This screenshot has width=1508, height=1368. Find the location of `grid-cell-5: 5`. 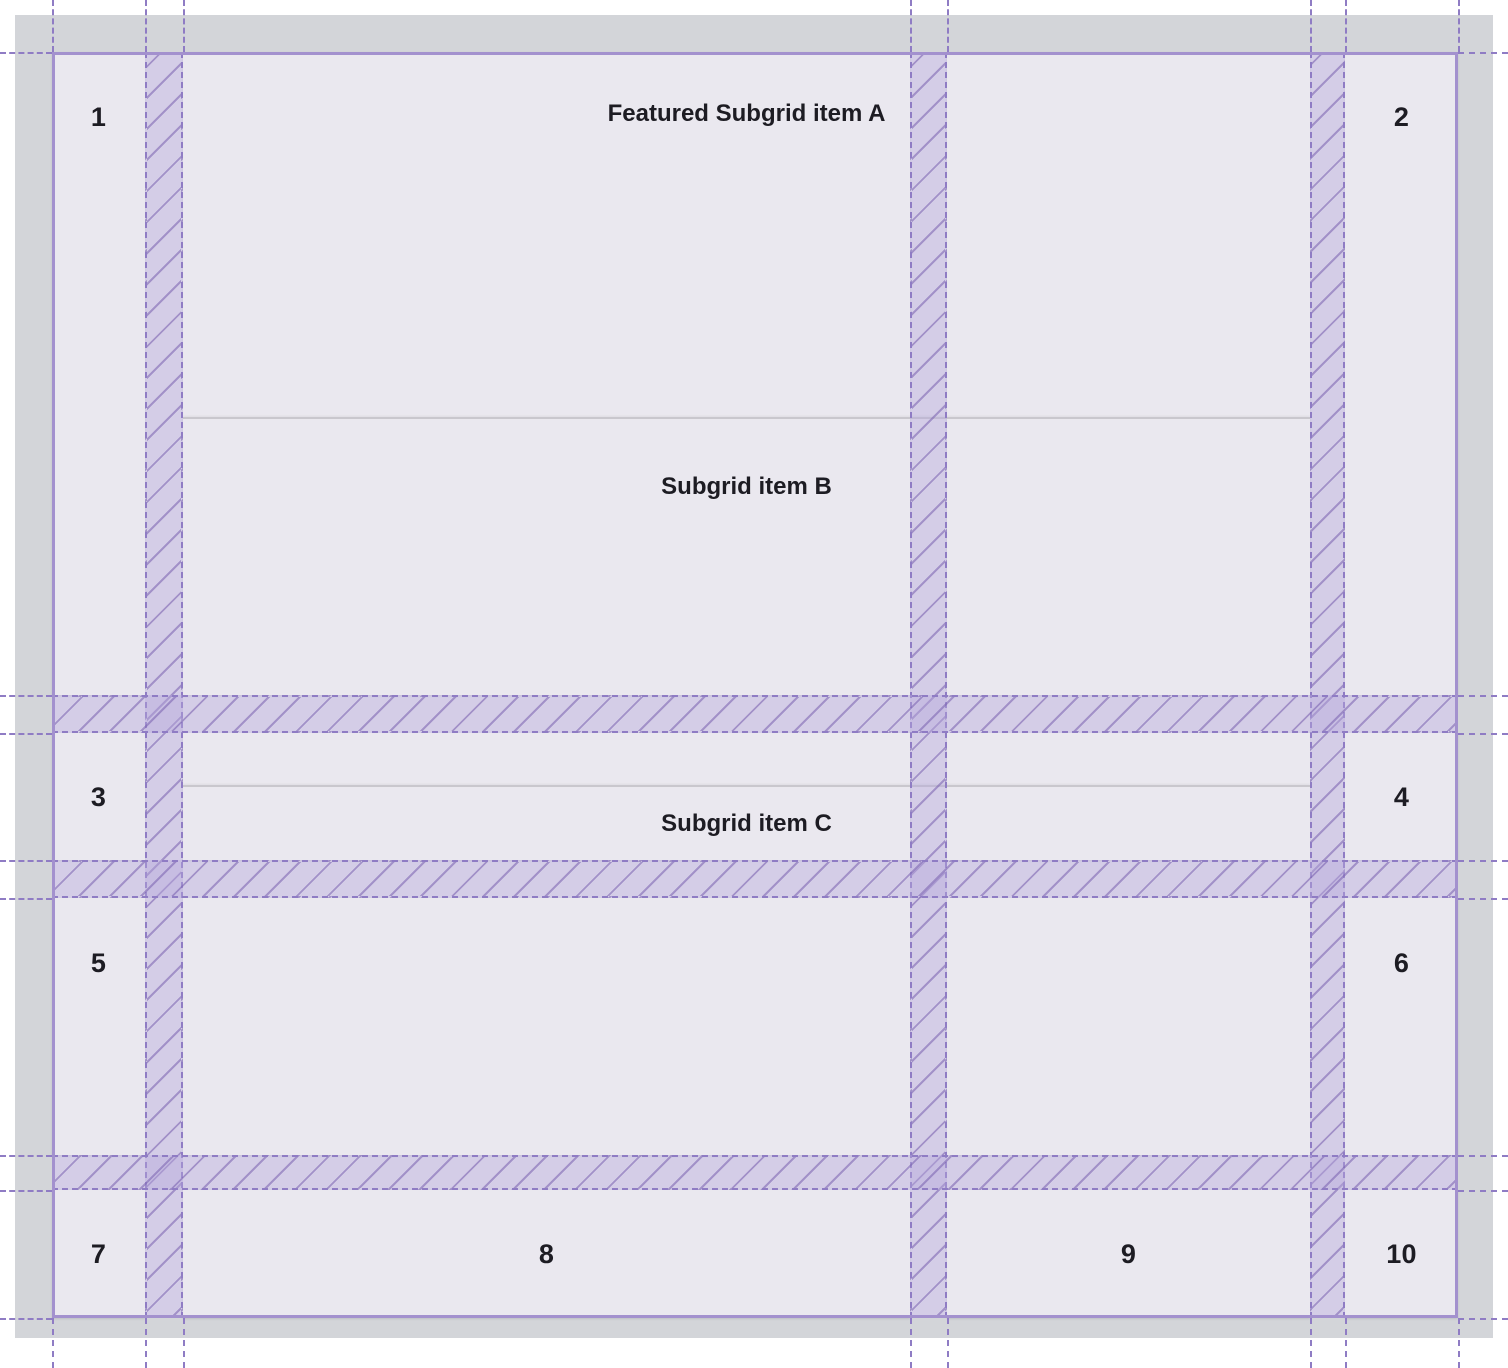

grid-cell-5: 5 is located at coordinates (98, 1026).